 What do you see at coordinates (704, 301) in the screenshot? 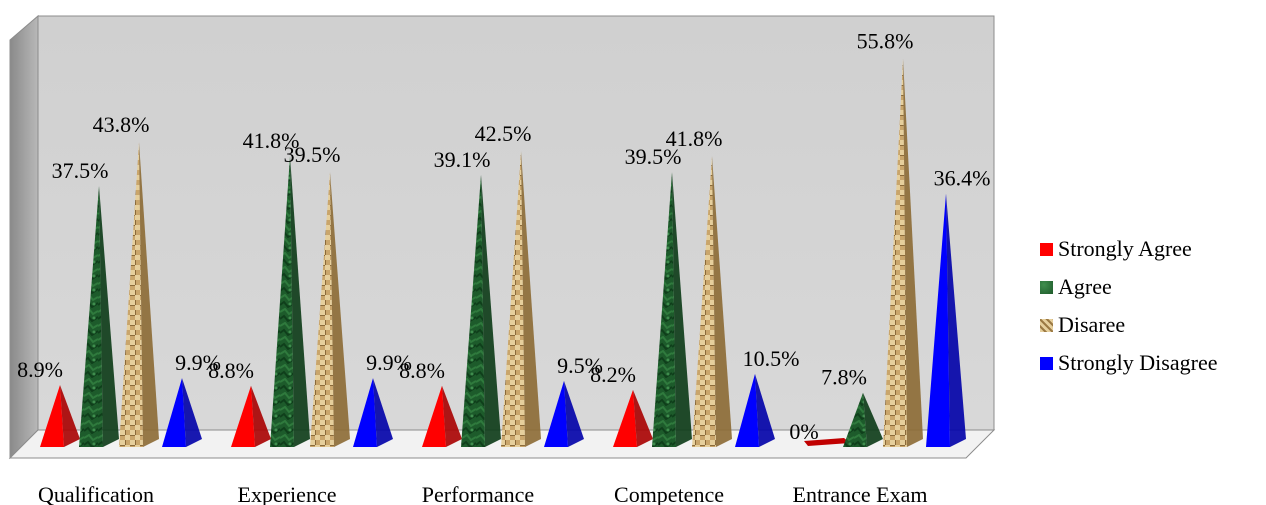
I see `bar-disaree-competence-front-face` at bounding box center [704, 301].